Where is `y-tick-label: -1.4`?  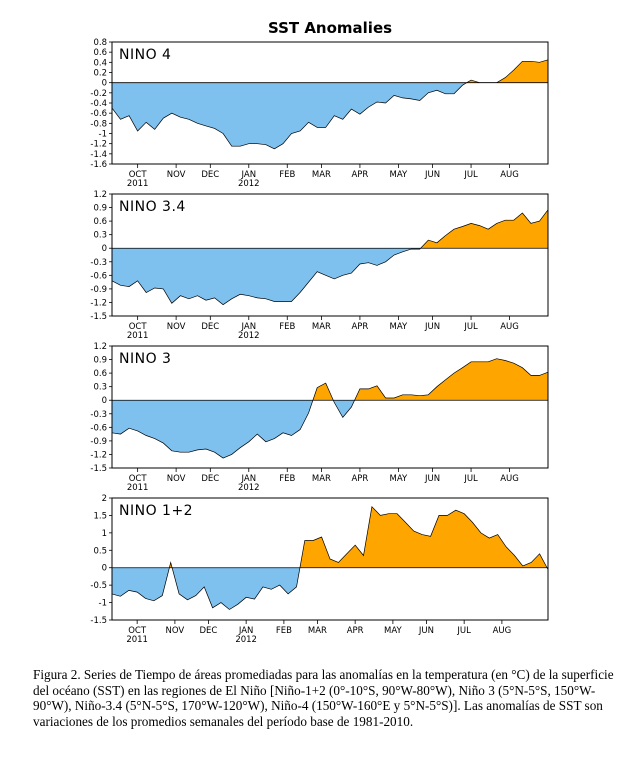 y-tick-label: -1.4 is located at coordinates (98, 155).